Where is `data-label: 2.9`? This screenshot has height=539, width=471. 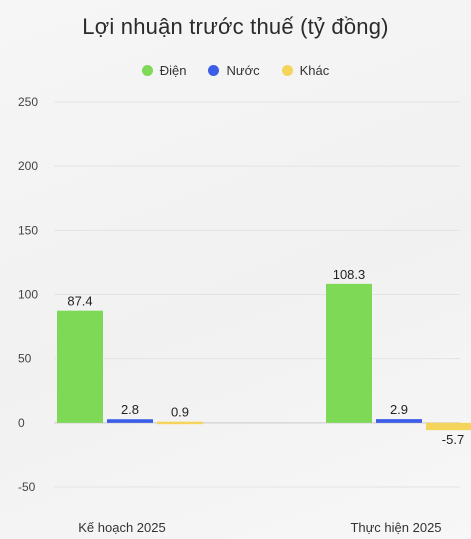 data-label: 2.9 is located at coordinates (399, 409).